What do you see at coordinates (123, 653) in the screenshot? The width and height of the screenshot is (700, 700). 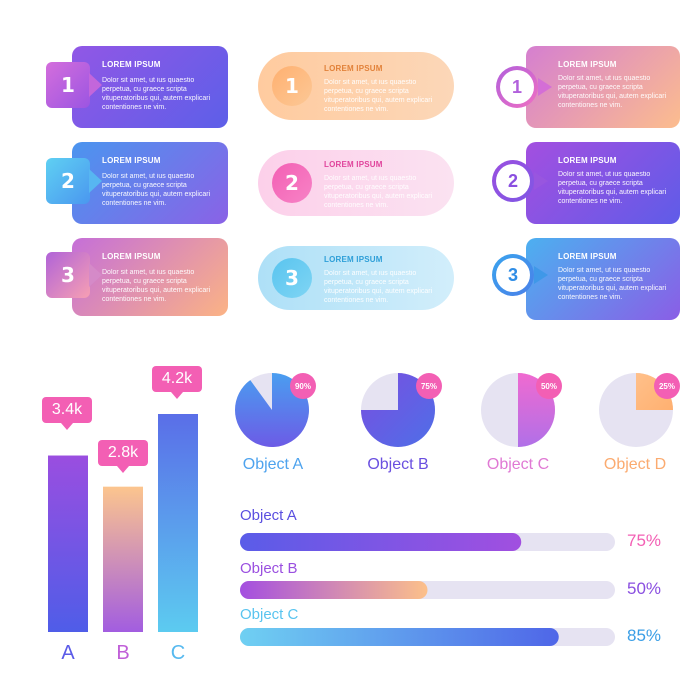 I see `bar-category-b: B` at bounding box center [123, 653].